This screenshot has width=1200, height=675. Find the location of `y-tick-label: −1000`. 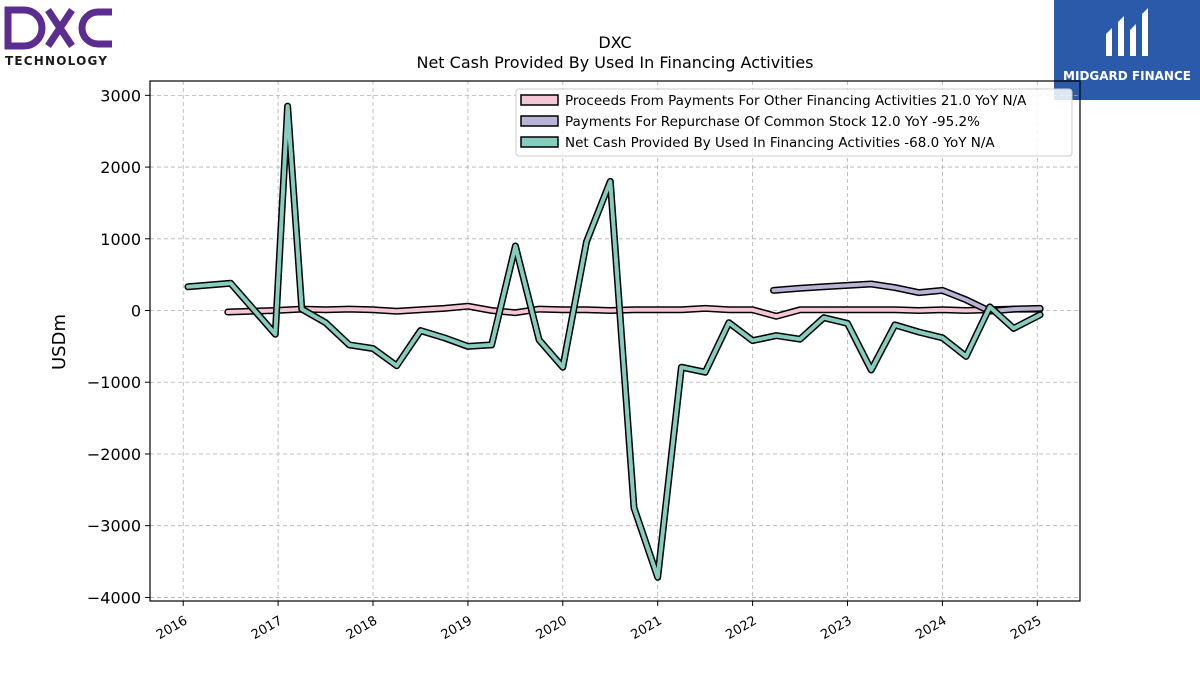

y-tick-label: −1000 is located at coordinates (114, 382).